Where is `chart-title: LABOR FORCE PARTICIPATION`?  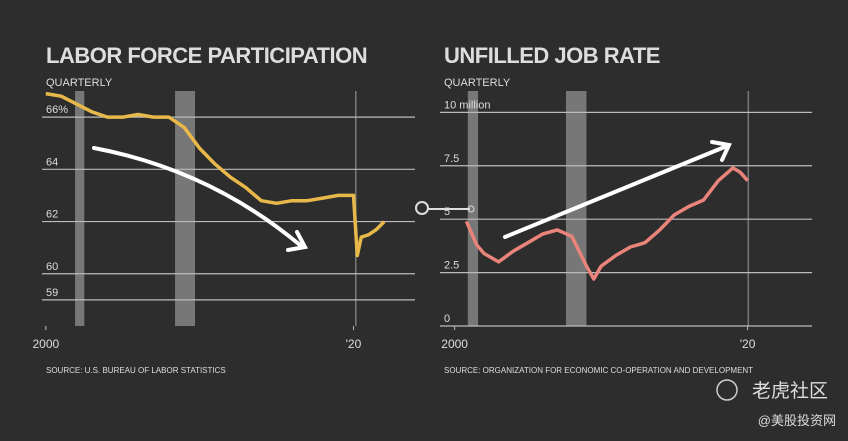 chart-title: LABOR FORCE PARTICIPATION is located at coordinates (206, 55).